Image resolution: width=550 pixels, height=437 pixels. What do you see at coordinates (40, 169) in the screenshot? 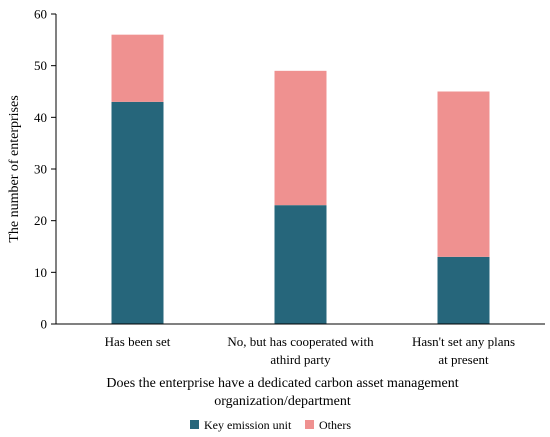
I see `y-tick-label: 30` at bounding box center [40, 169].